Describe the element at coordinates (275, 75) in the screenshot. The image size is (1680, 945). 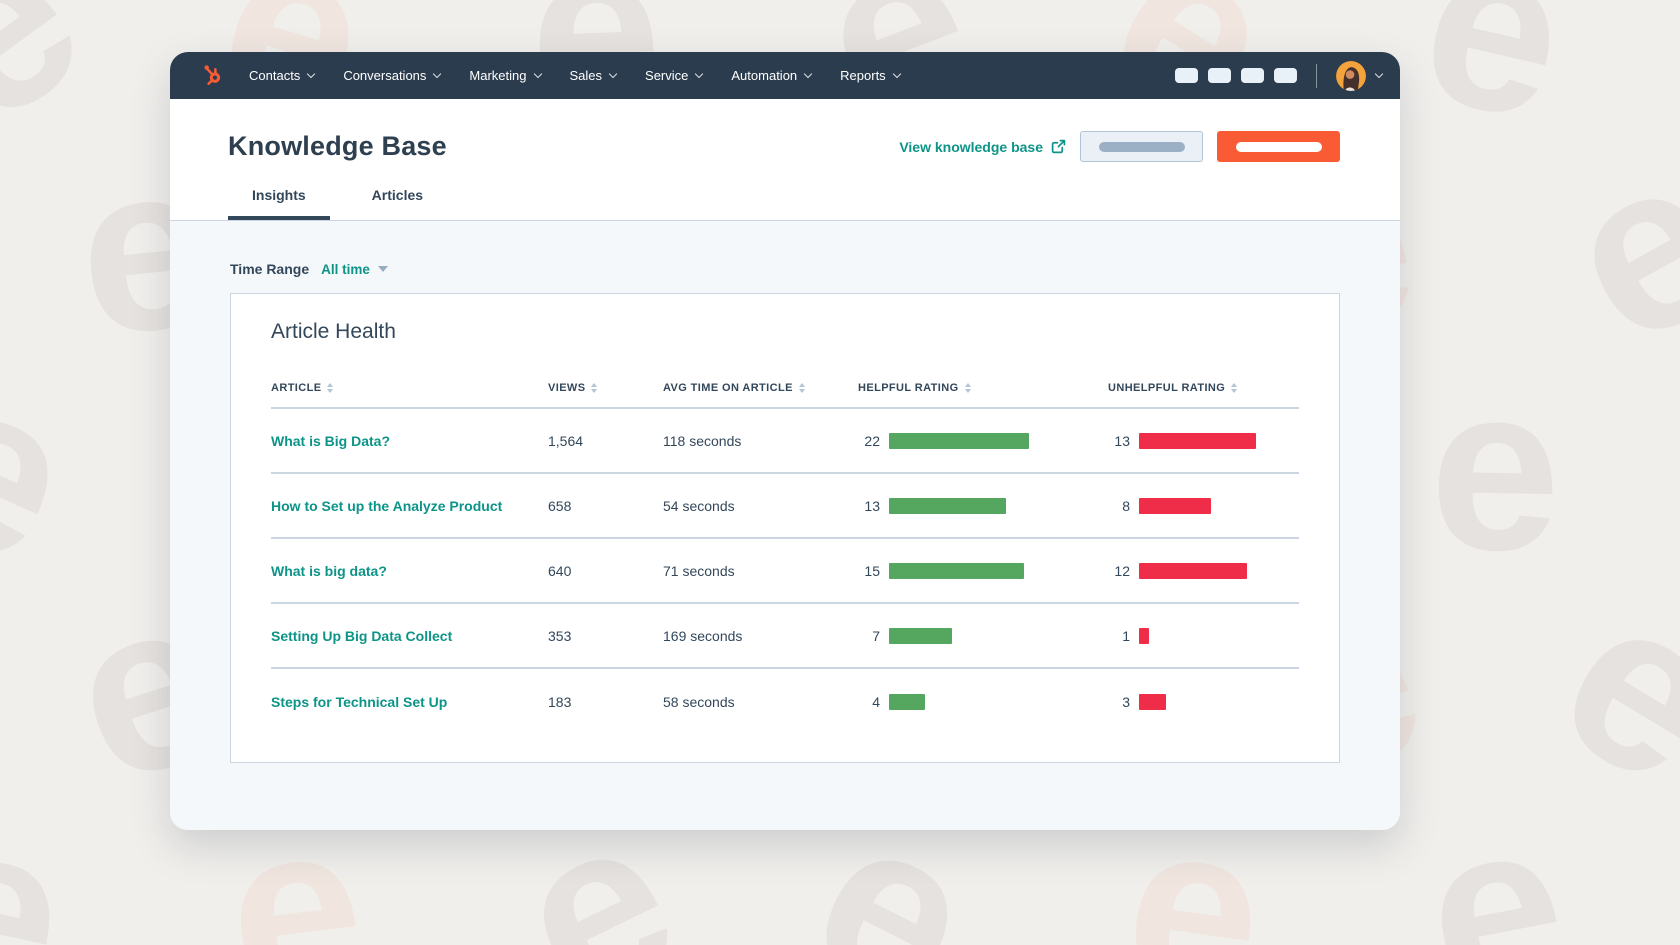
I see `nav-item-label: Contacts` at that location.